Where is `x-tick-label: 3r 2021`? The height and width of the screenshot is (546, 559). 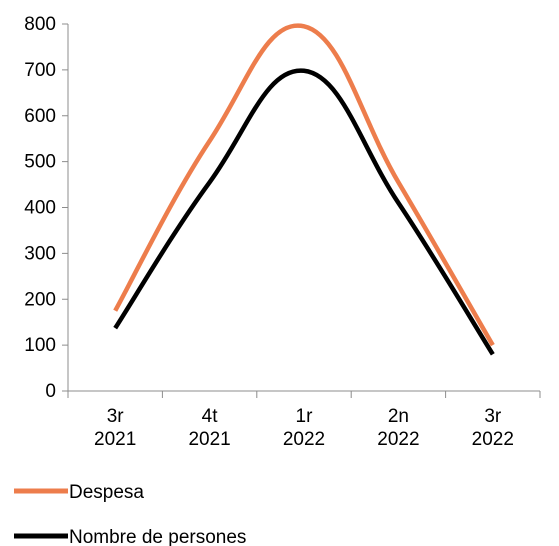 x-tick-label: 3r 2021 is located at coordinates (115, 428).